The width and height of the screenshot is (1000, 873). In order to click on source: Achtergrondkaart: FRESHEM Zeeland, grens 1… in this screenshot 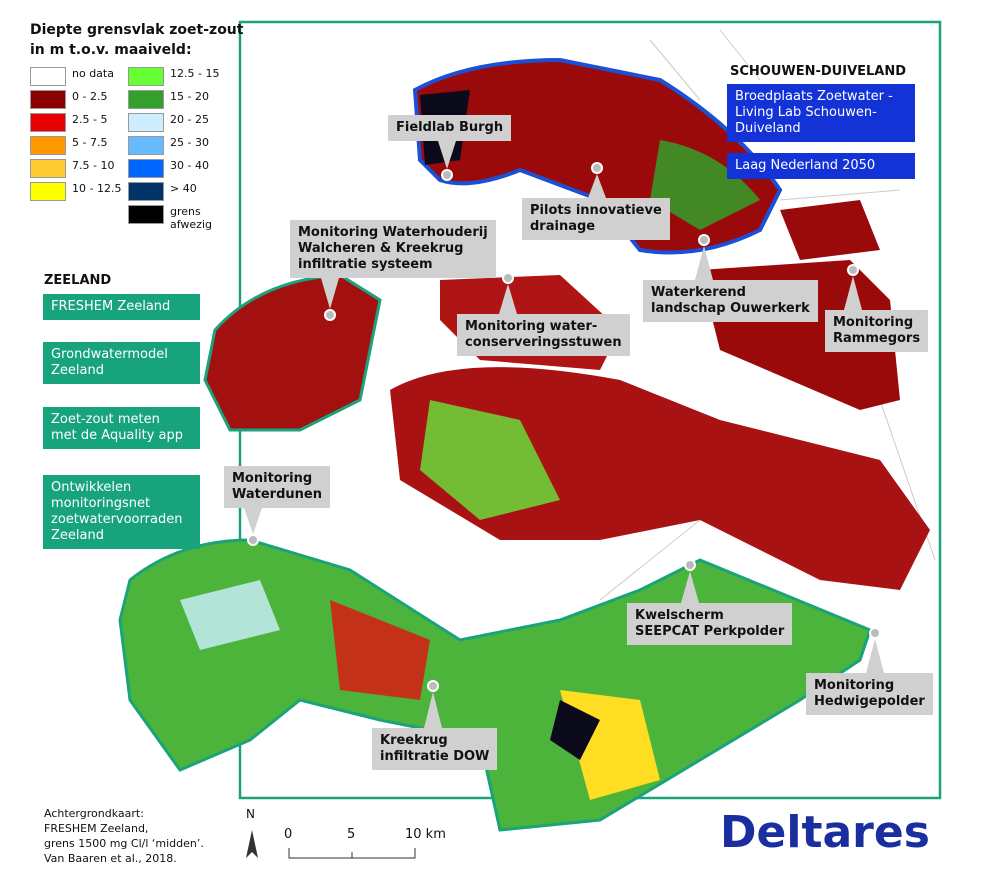, I will do `click(124, 836)`.